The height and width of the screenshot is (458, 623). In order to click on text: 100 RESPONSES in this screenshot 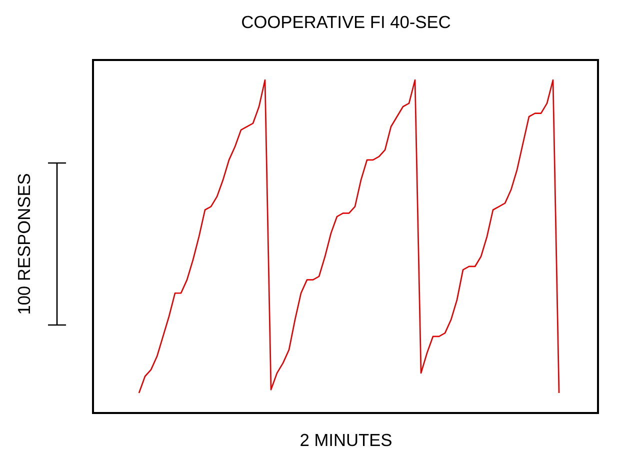, I will do `click(24, 244)`.